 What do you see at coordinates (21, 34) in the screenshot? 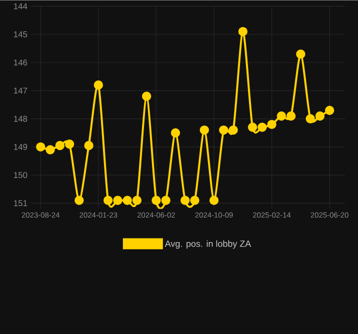
I see `y-tick-label: 145` at bounding box center [21, 34].